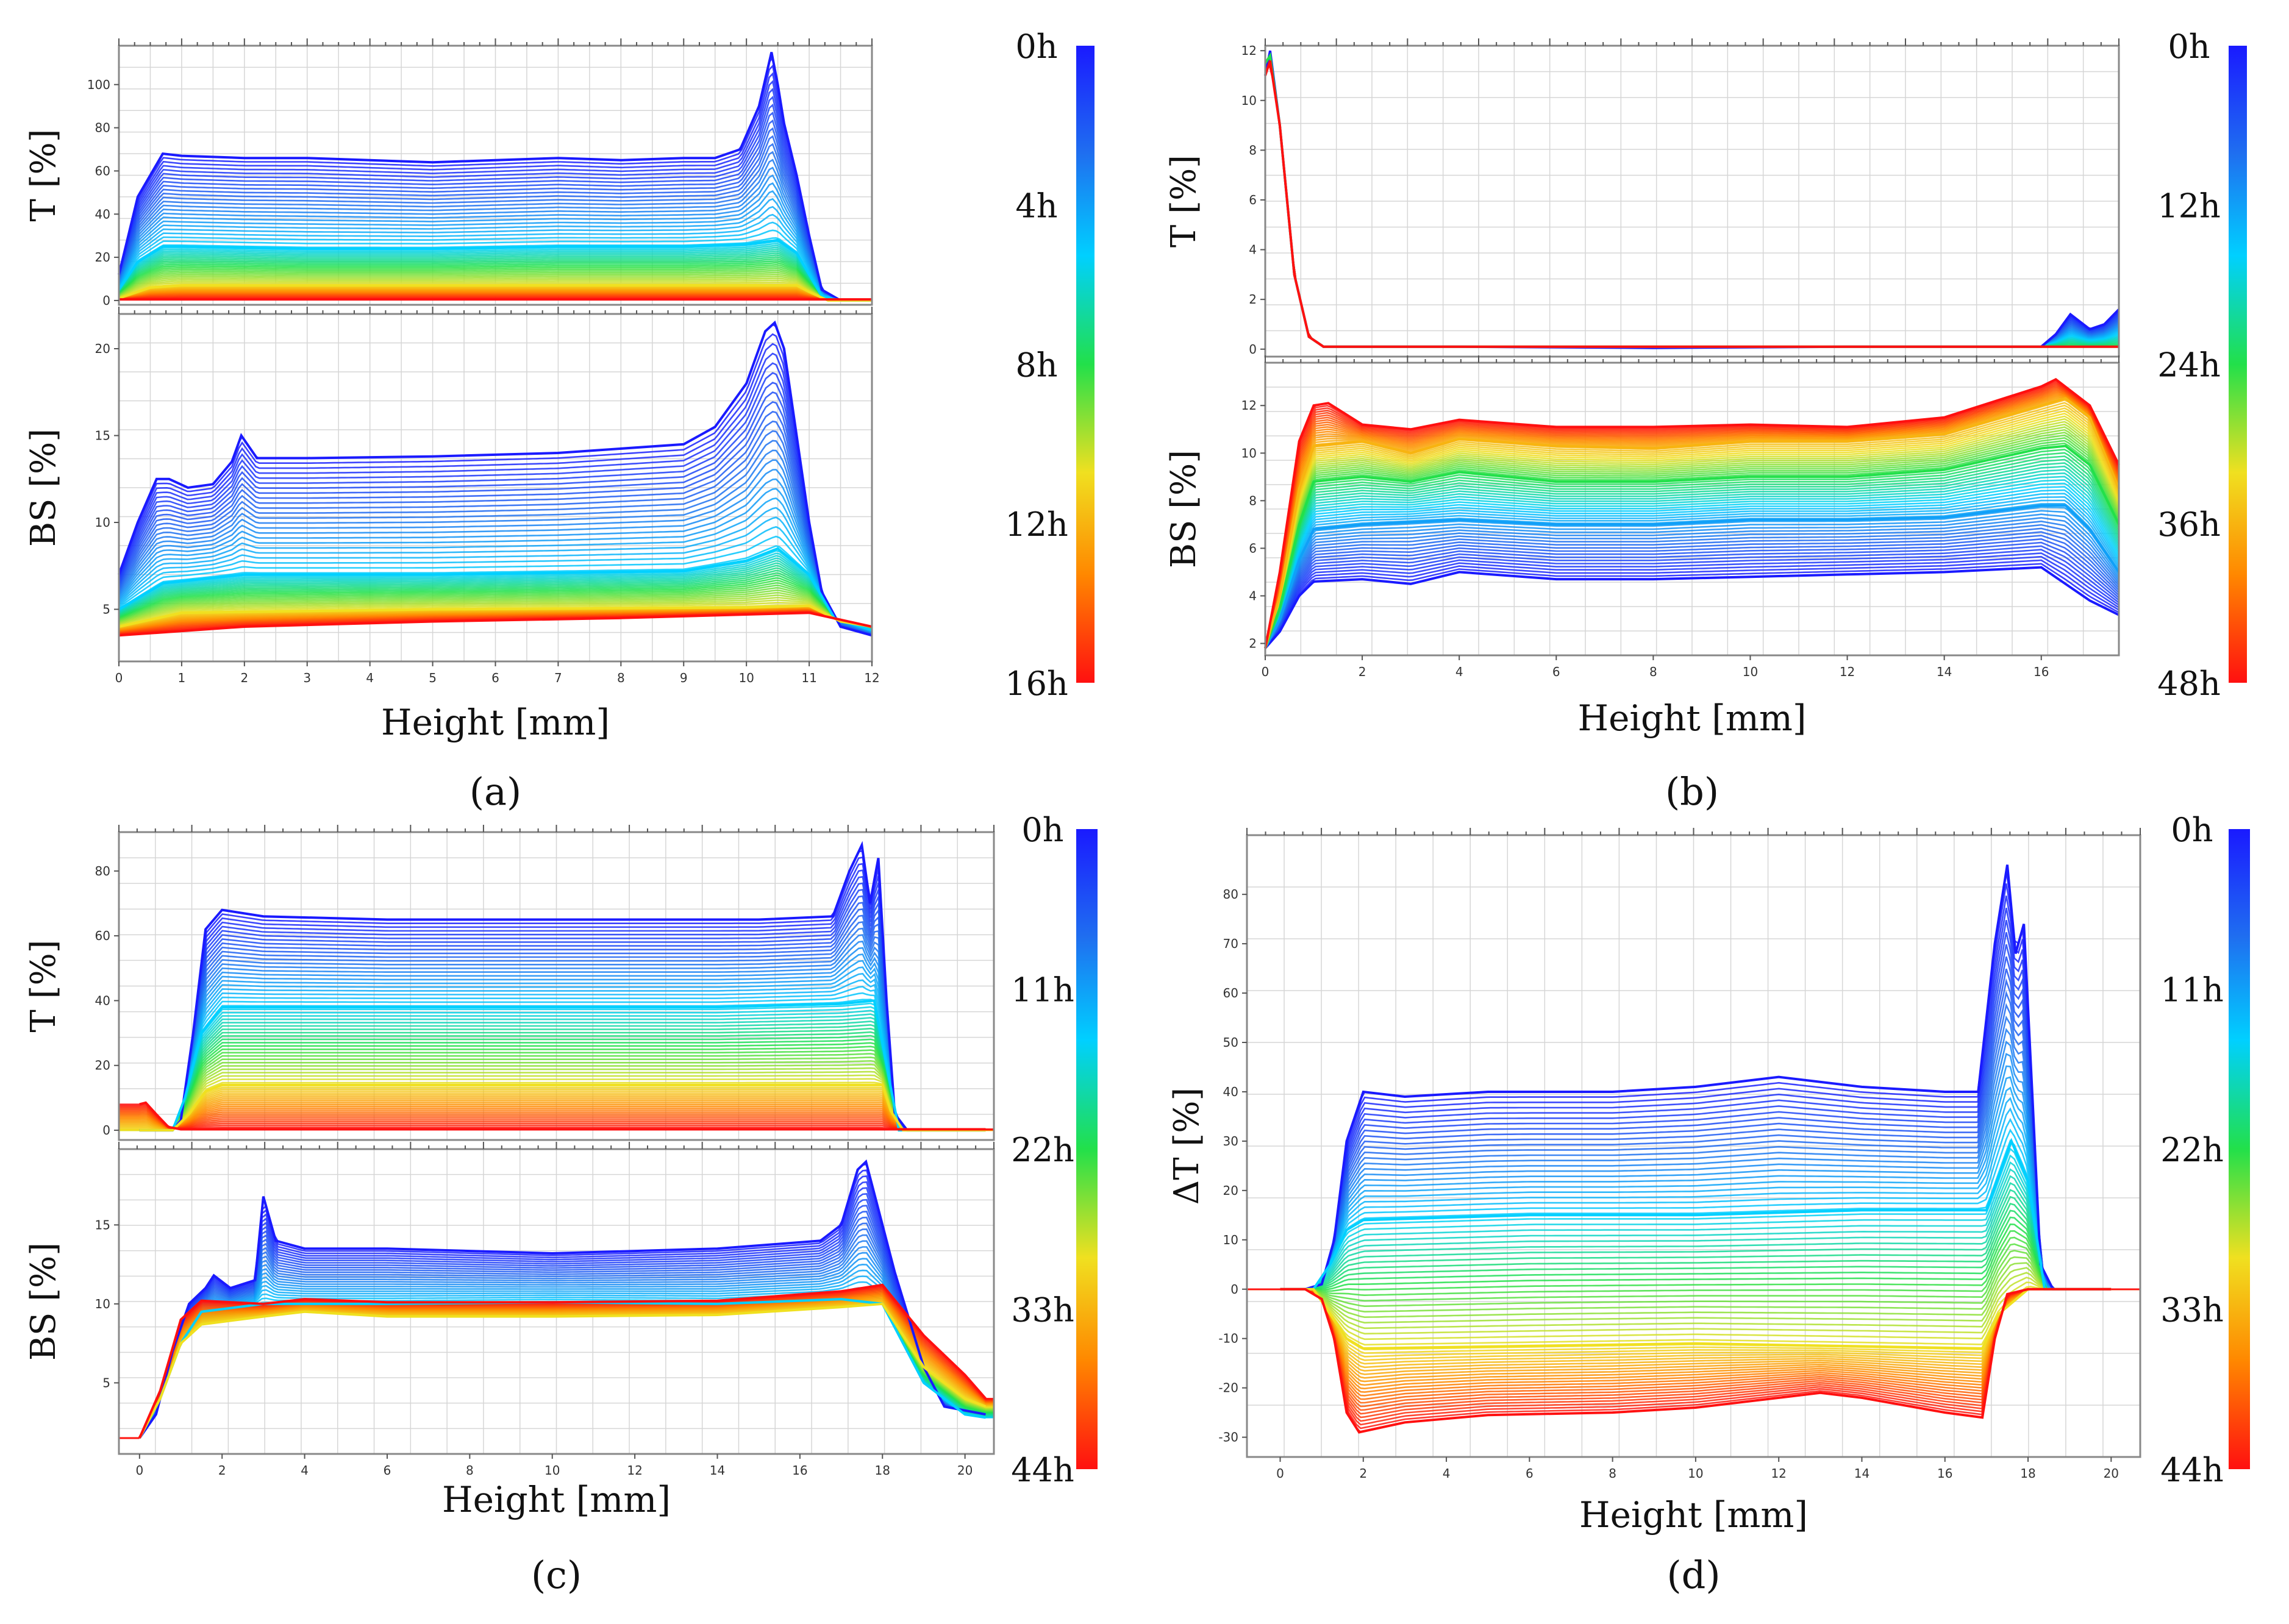 Image resolution: width=2289 pixels, height=1624 pixels. Describe the element at coordinates (1230, 944) in the screenshot. I see `y-tick-label: 70` at that location.